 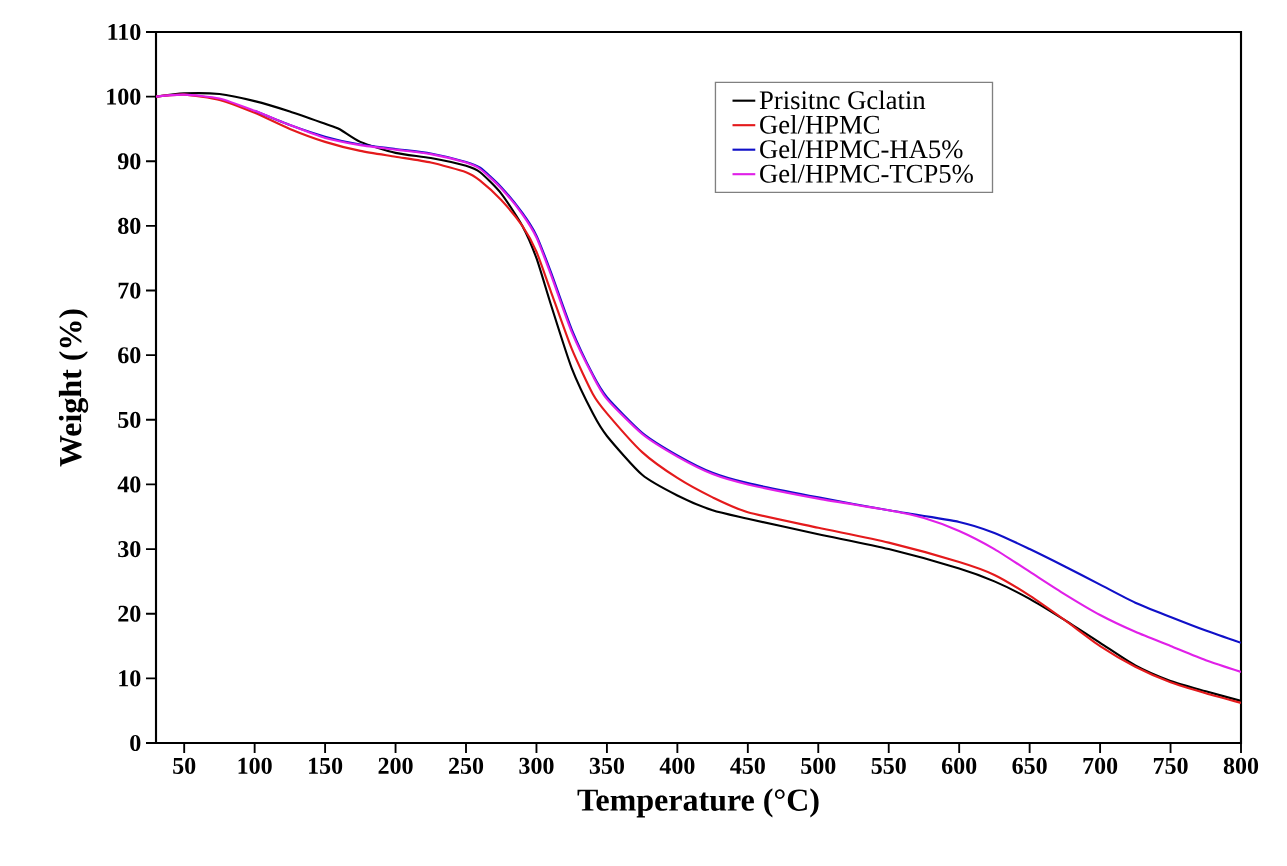 I want to click on y-tick-label: 80, so click(x=129, y=225).